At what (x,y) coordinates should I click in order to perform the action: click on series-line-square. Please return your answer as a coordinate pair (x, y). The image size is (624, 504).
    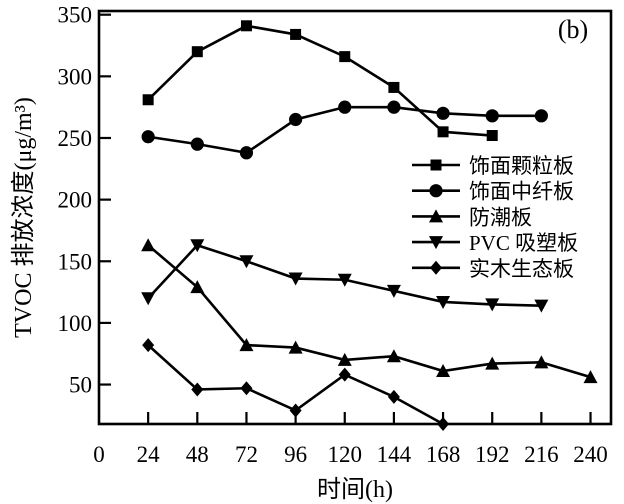
    Looking at the image, I should click on (320, 80).